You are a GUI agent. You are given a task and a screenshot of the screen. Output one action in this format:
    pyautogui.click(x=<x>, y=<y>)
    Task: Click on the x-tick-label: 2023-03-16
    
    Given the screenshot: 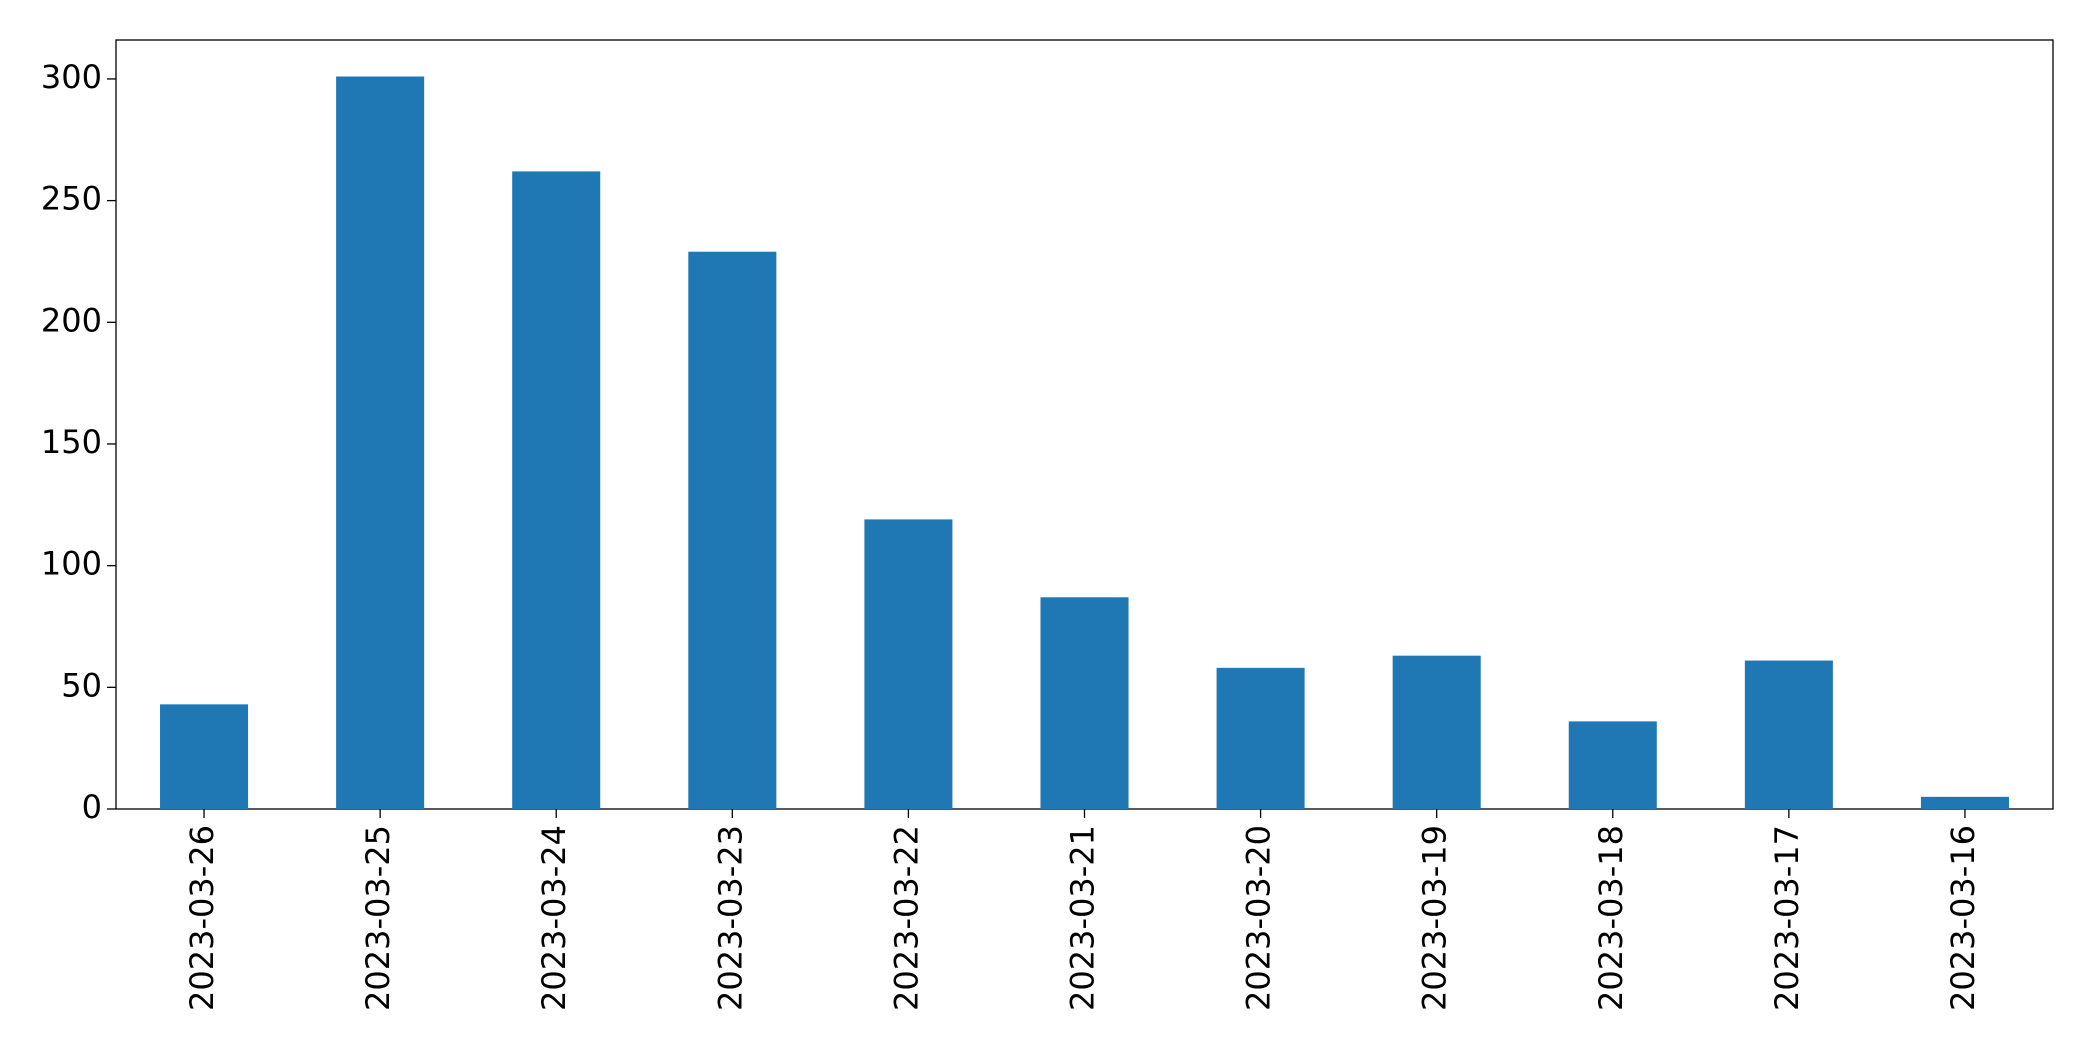 What is the action you would take?
    pyautogui.click(x=1963, y=918)
    